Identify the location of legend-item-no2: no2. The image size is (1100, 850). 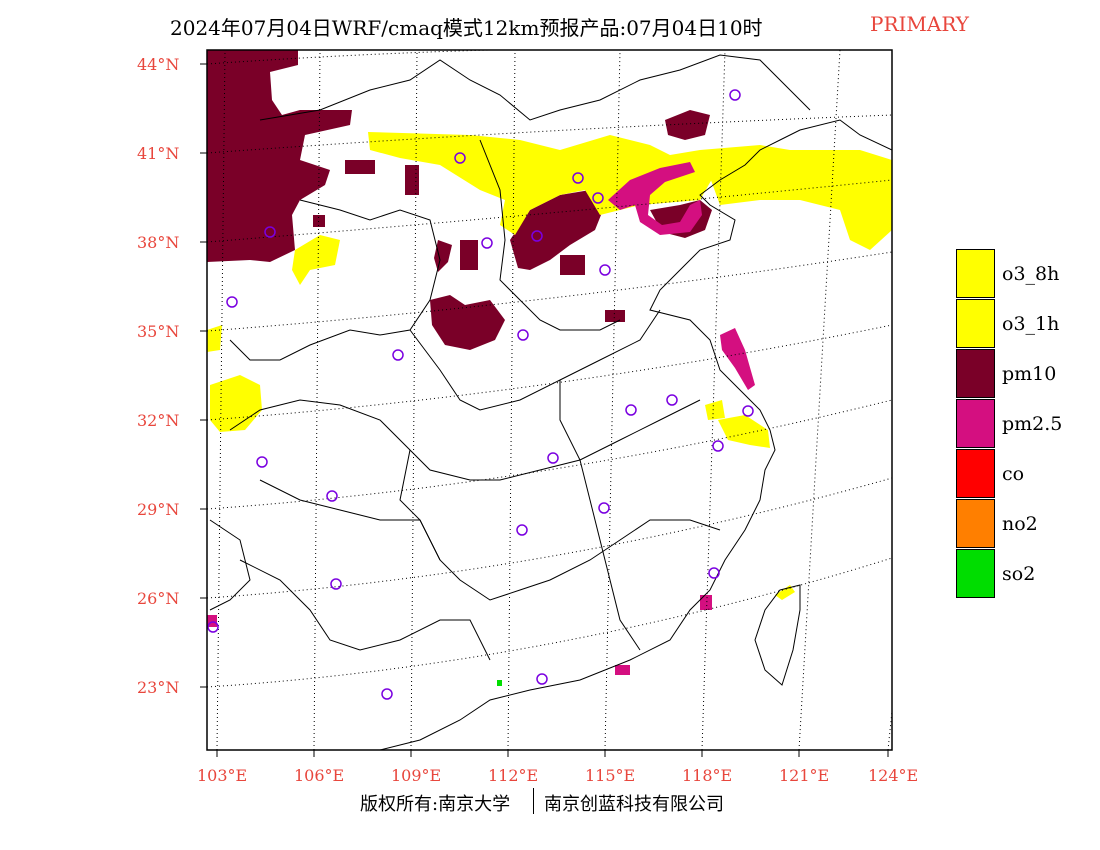
(1021, 524).